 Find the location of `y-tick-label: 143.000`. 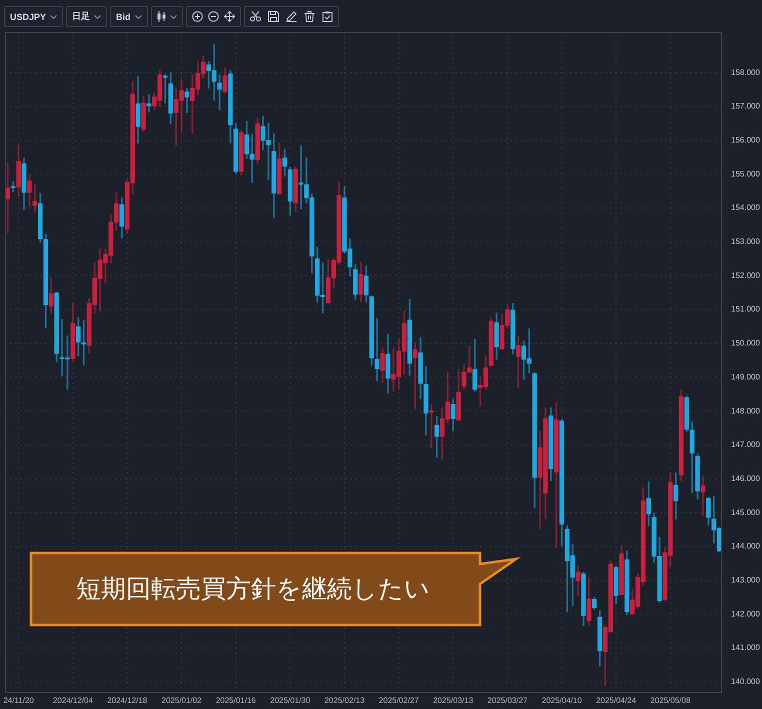

y-tick-label: 143.000 is located at coordinates (745, 580).